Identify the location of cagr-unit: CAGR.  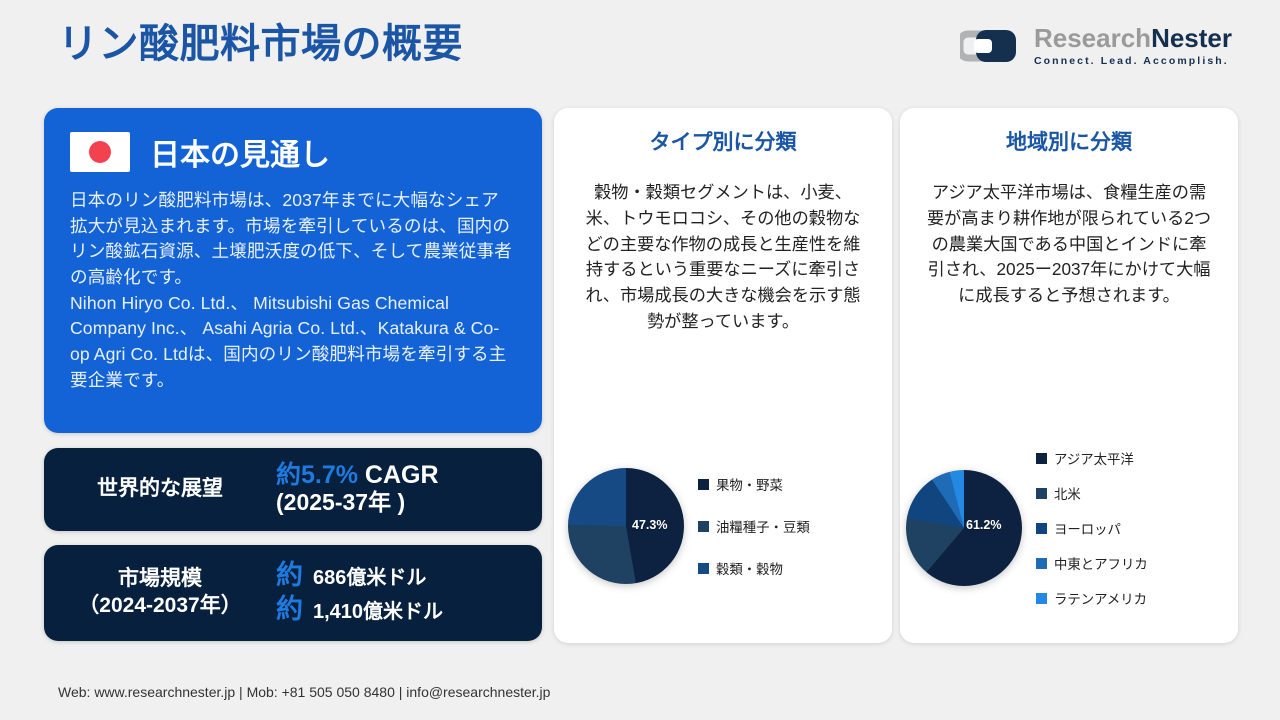
(398, 474).